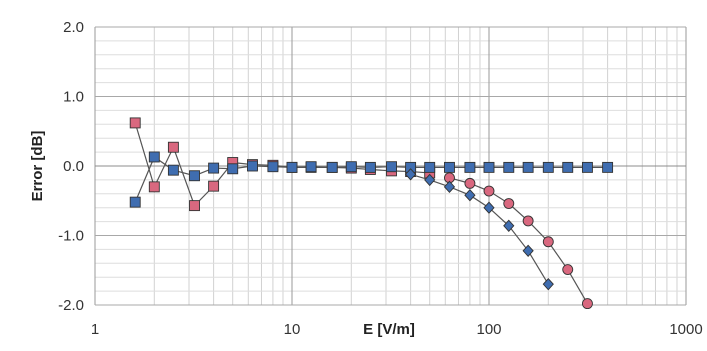 Image resolution: width=707 pixels, height=351 pixels. I want to click on y-tick-label: -2.0, so click(71, 305).